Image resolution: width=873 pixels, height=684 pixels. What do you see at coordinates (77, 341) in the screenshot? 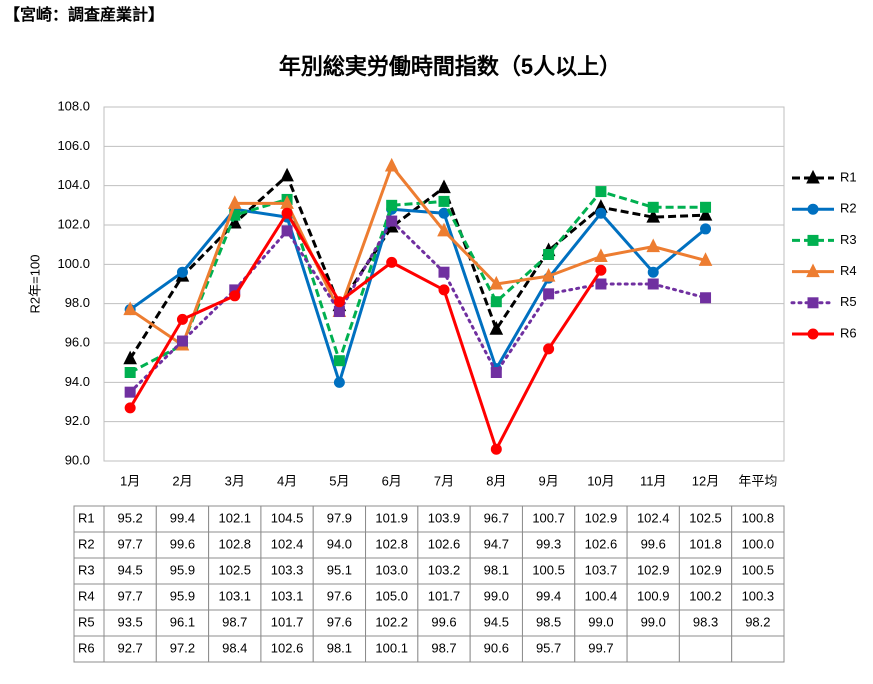
I see `y-tick-label: 96.0` at bounding box center [77, 341].